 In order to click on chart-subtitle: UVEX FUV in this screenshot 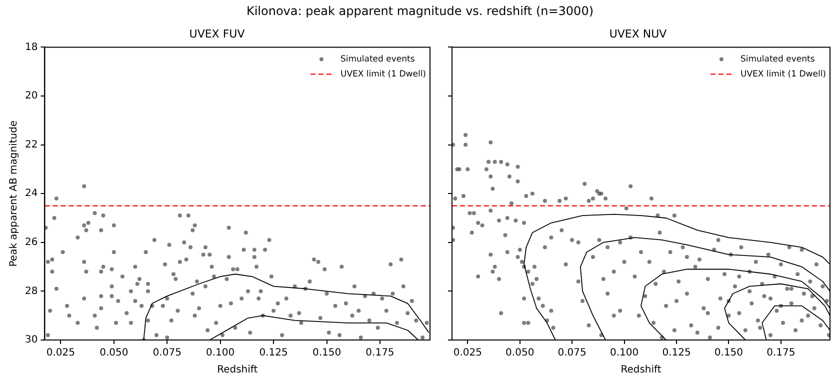, I will do `click(217, 33)`.